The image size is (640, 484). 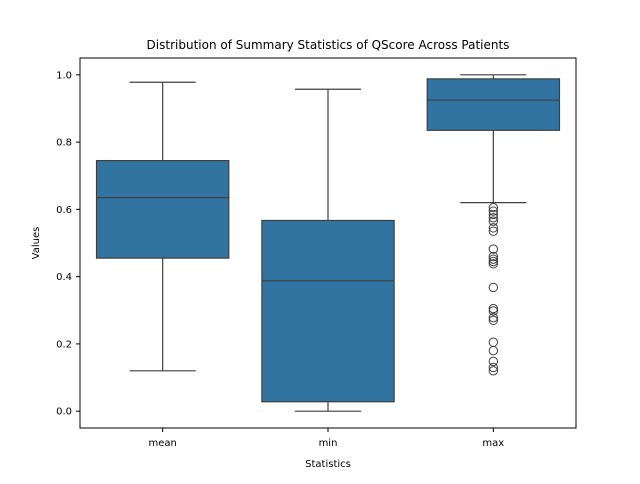 What do you see at coordinates (36, 243) in the screenshot?
I see `y-axis-label: Values` at bounding box center [36, 243].